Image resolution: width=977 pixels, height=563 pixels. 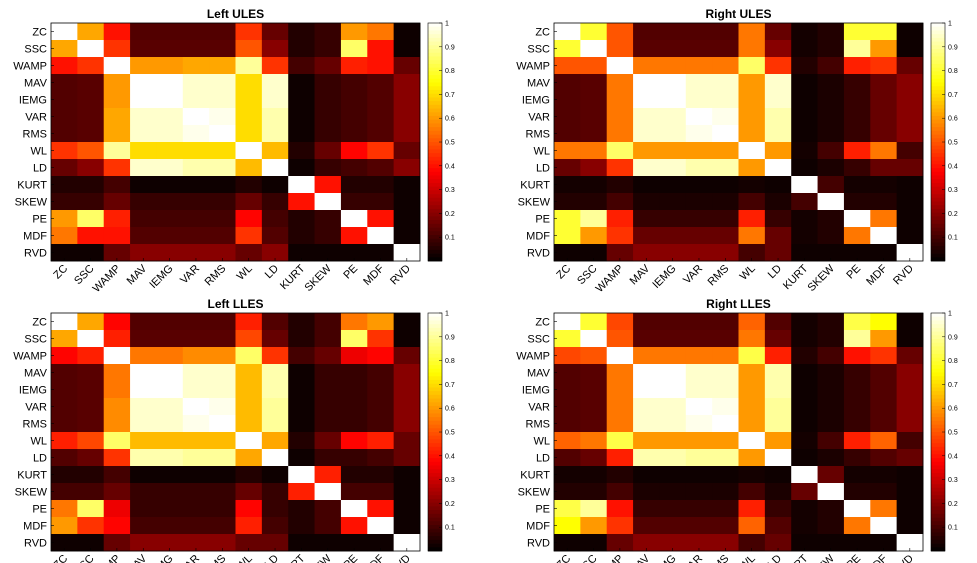 I want to click on y-tick-label: SKEW, so click(x=534, y=493).